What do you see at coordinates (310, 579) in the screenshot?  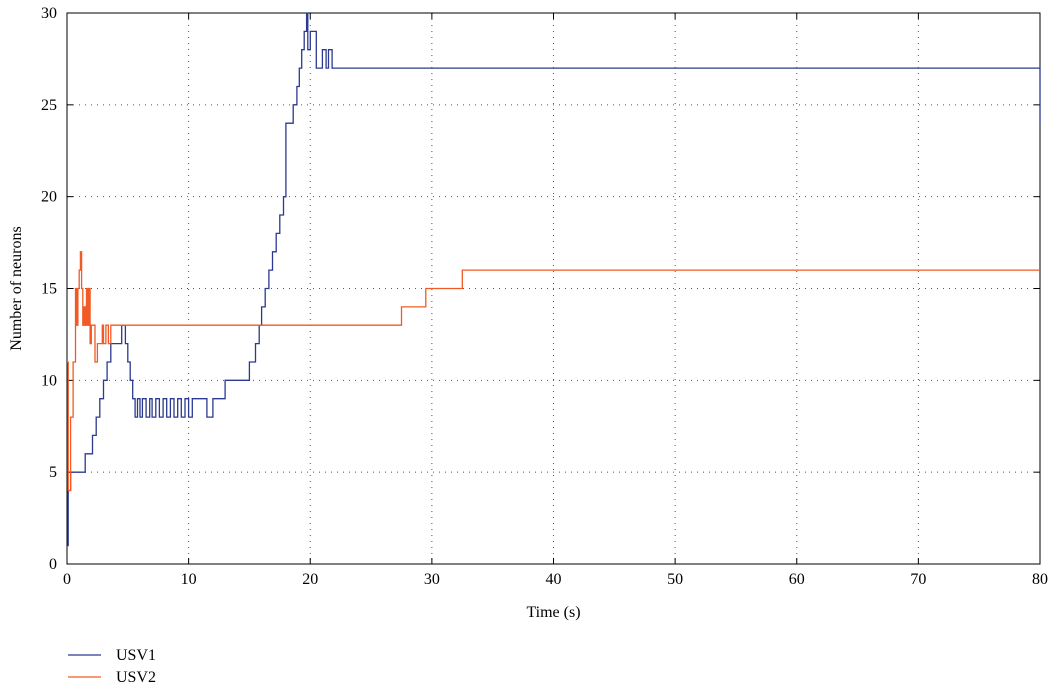 I see `x-tick-label: 20` at bounding box center [310, 579].